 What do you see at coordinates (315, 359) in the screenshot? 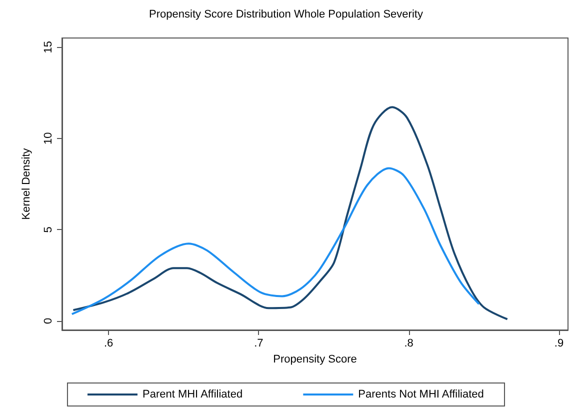
I see `x-axis-title: Propensity Score` at bounding box center [315, 359].